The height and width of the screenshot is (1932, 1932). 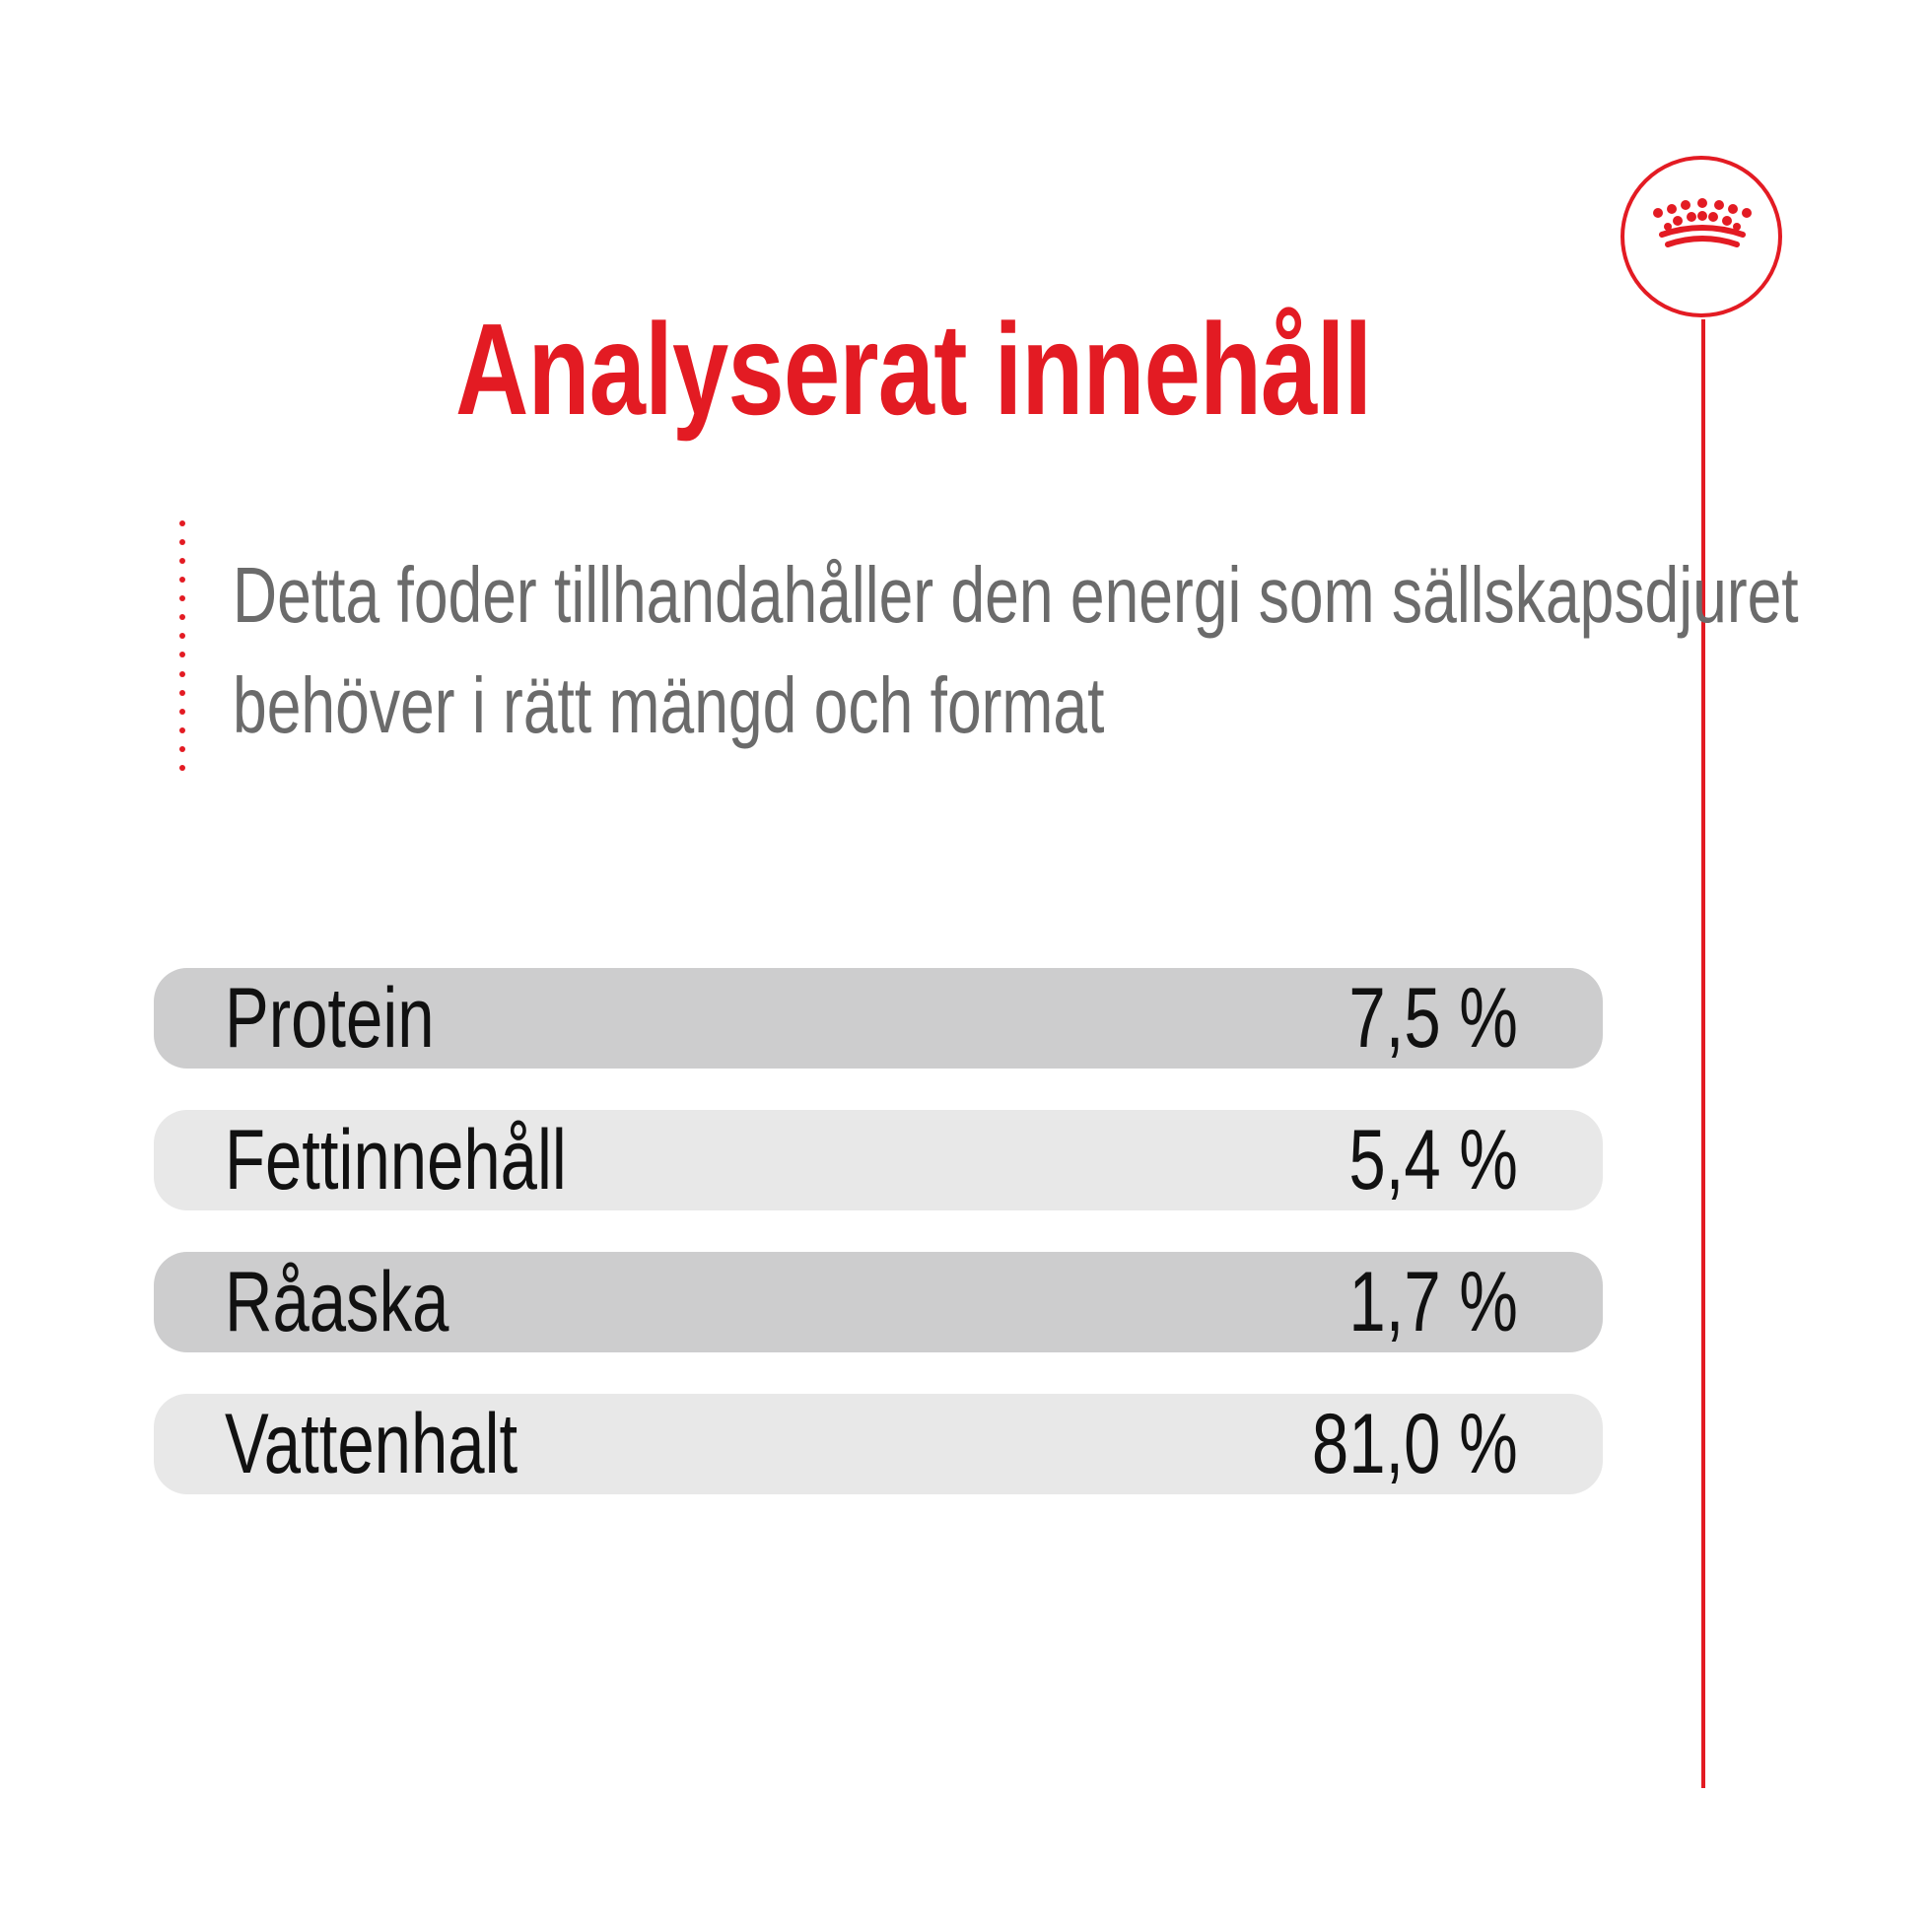 I want to click on nutrient-label: Fettinnehåll, so click(x=396, y=1161).